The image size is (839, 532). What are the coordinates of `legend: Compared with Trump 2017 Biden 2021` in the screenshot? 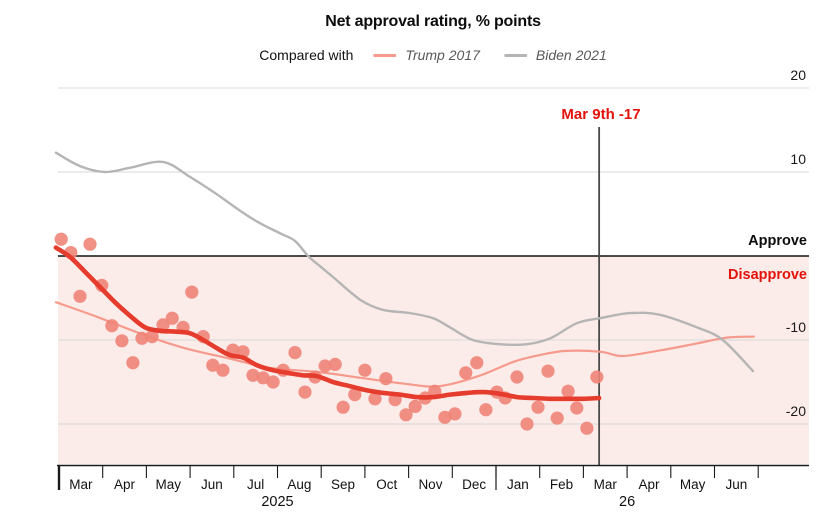 It's located at (432, 55).